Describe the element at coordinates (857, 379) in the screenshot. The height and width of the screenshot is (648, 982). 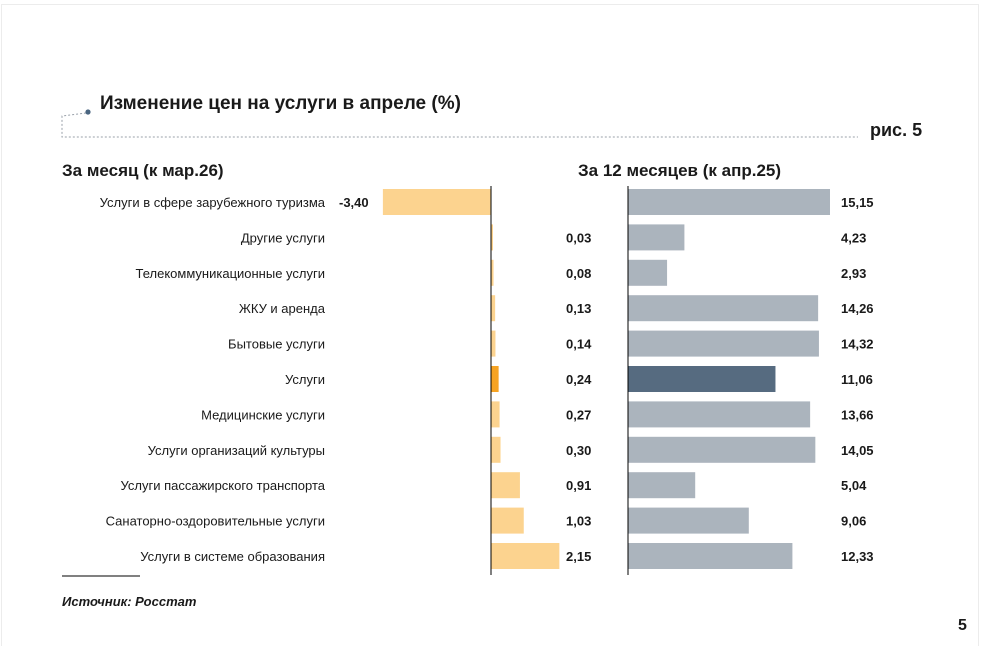
I see `year-value-label: 11,06` at that location.